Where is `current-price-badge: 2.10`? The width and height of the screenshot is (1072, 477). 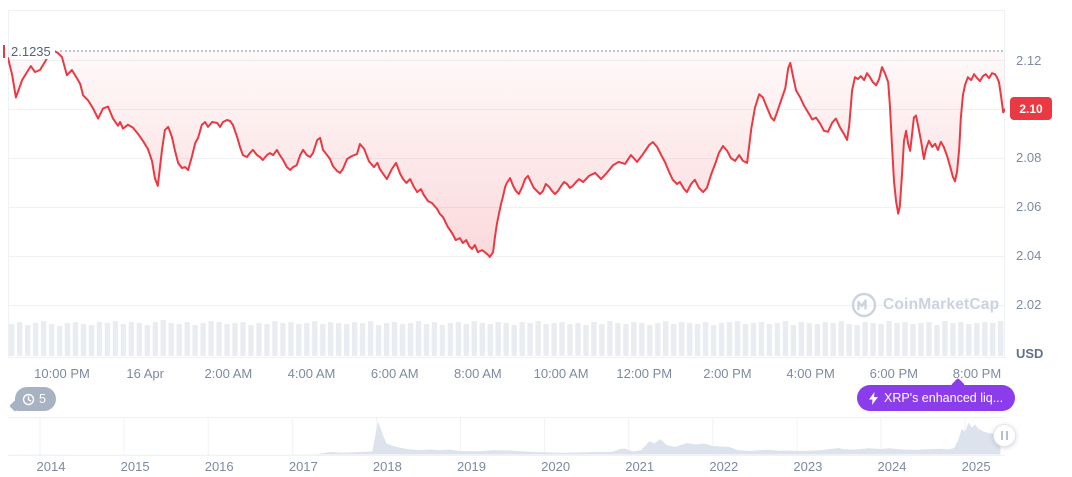 current-price-badge: 2.10 is located at coordinates (1031, 108).